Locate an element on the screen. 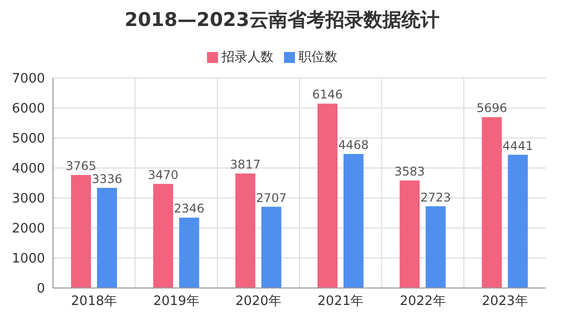  y-tick-label: 4000 is located at coordinates (28, 169).